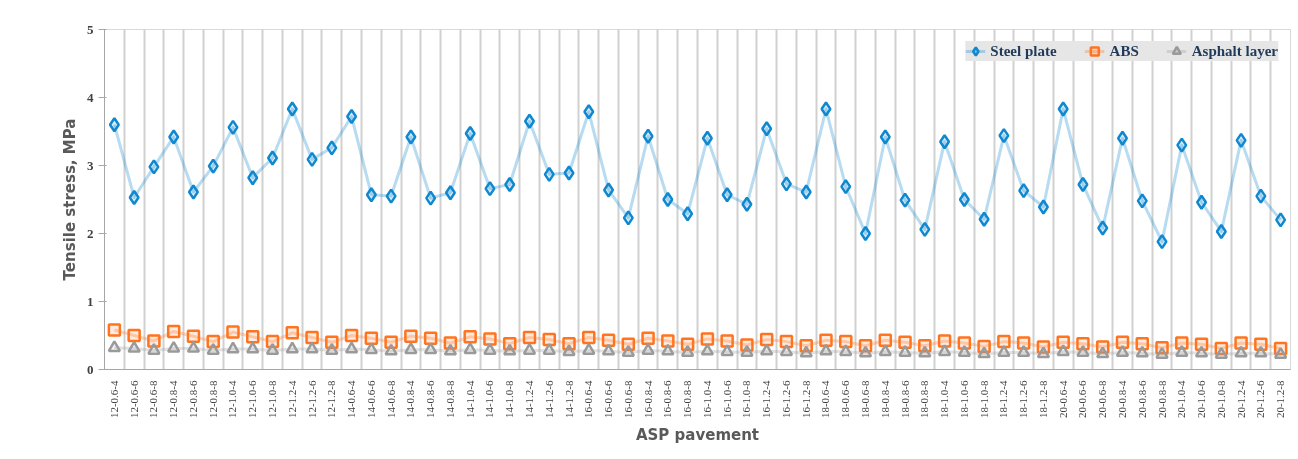  Describe the element at coordinates (509, 399) in the screenshot. I see `x-tick-label: 14-1.0-8` at that location.